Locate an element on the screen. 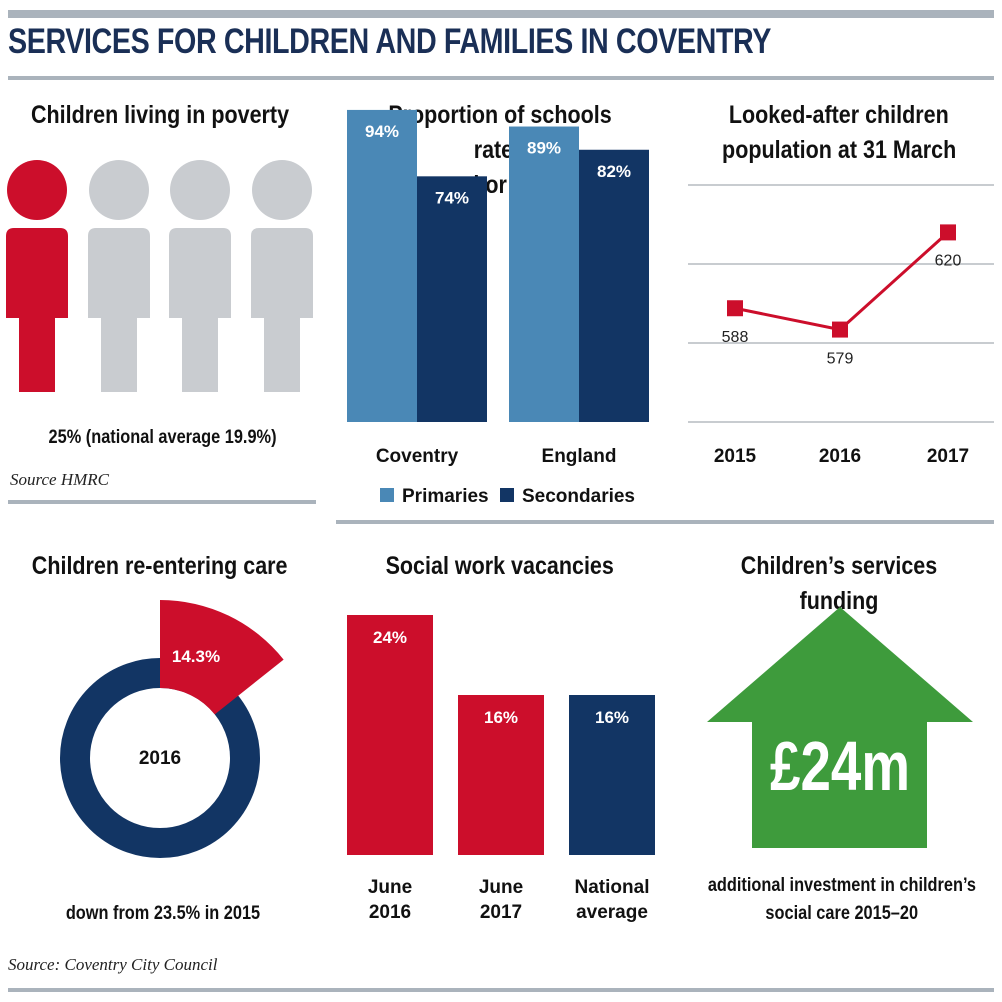 The image size is (1002, 1002). reentering-caption: down from 23.5% in 2015 is located at coordinates (162, 913).